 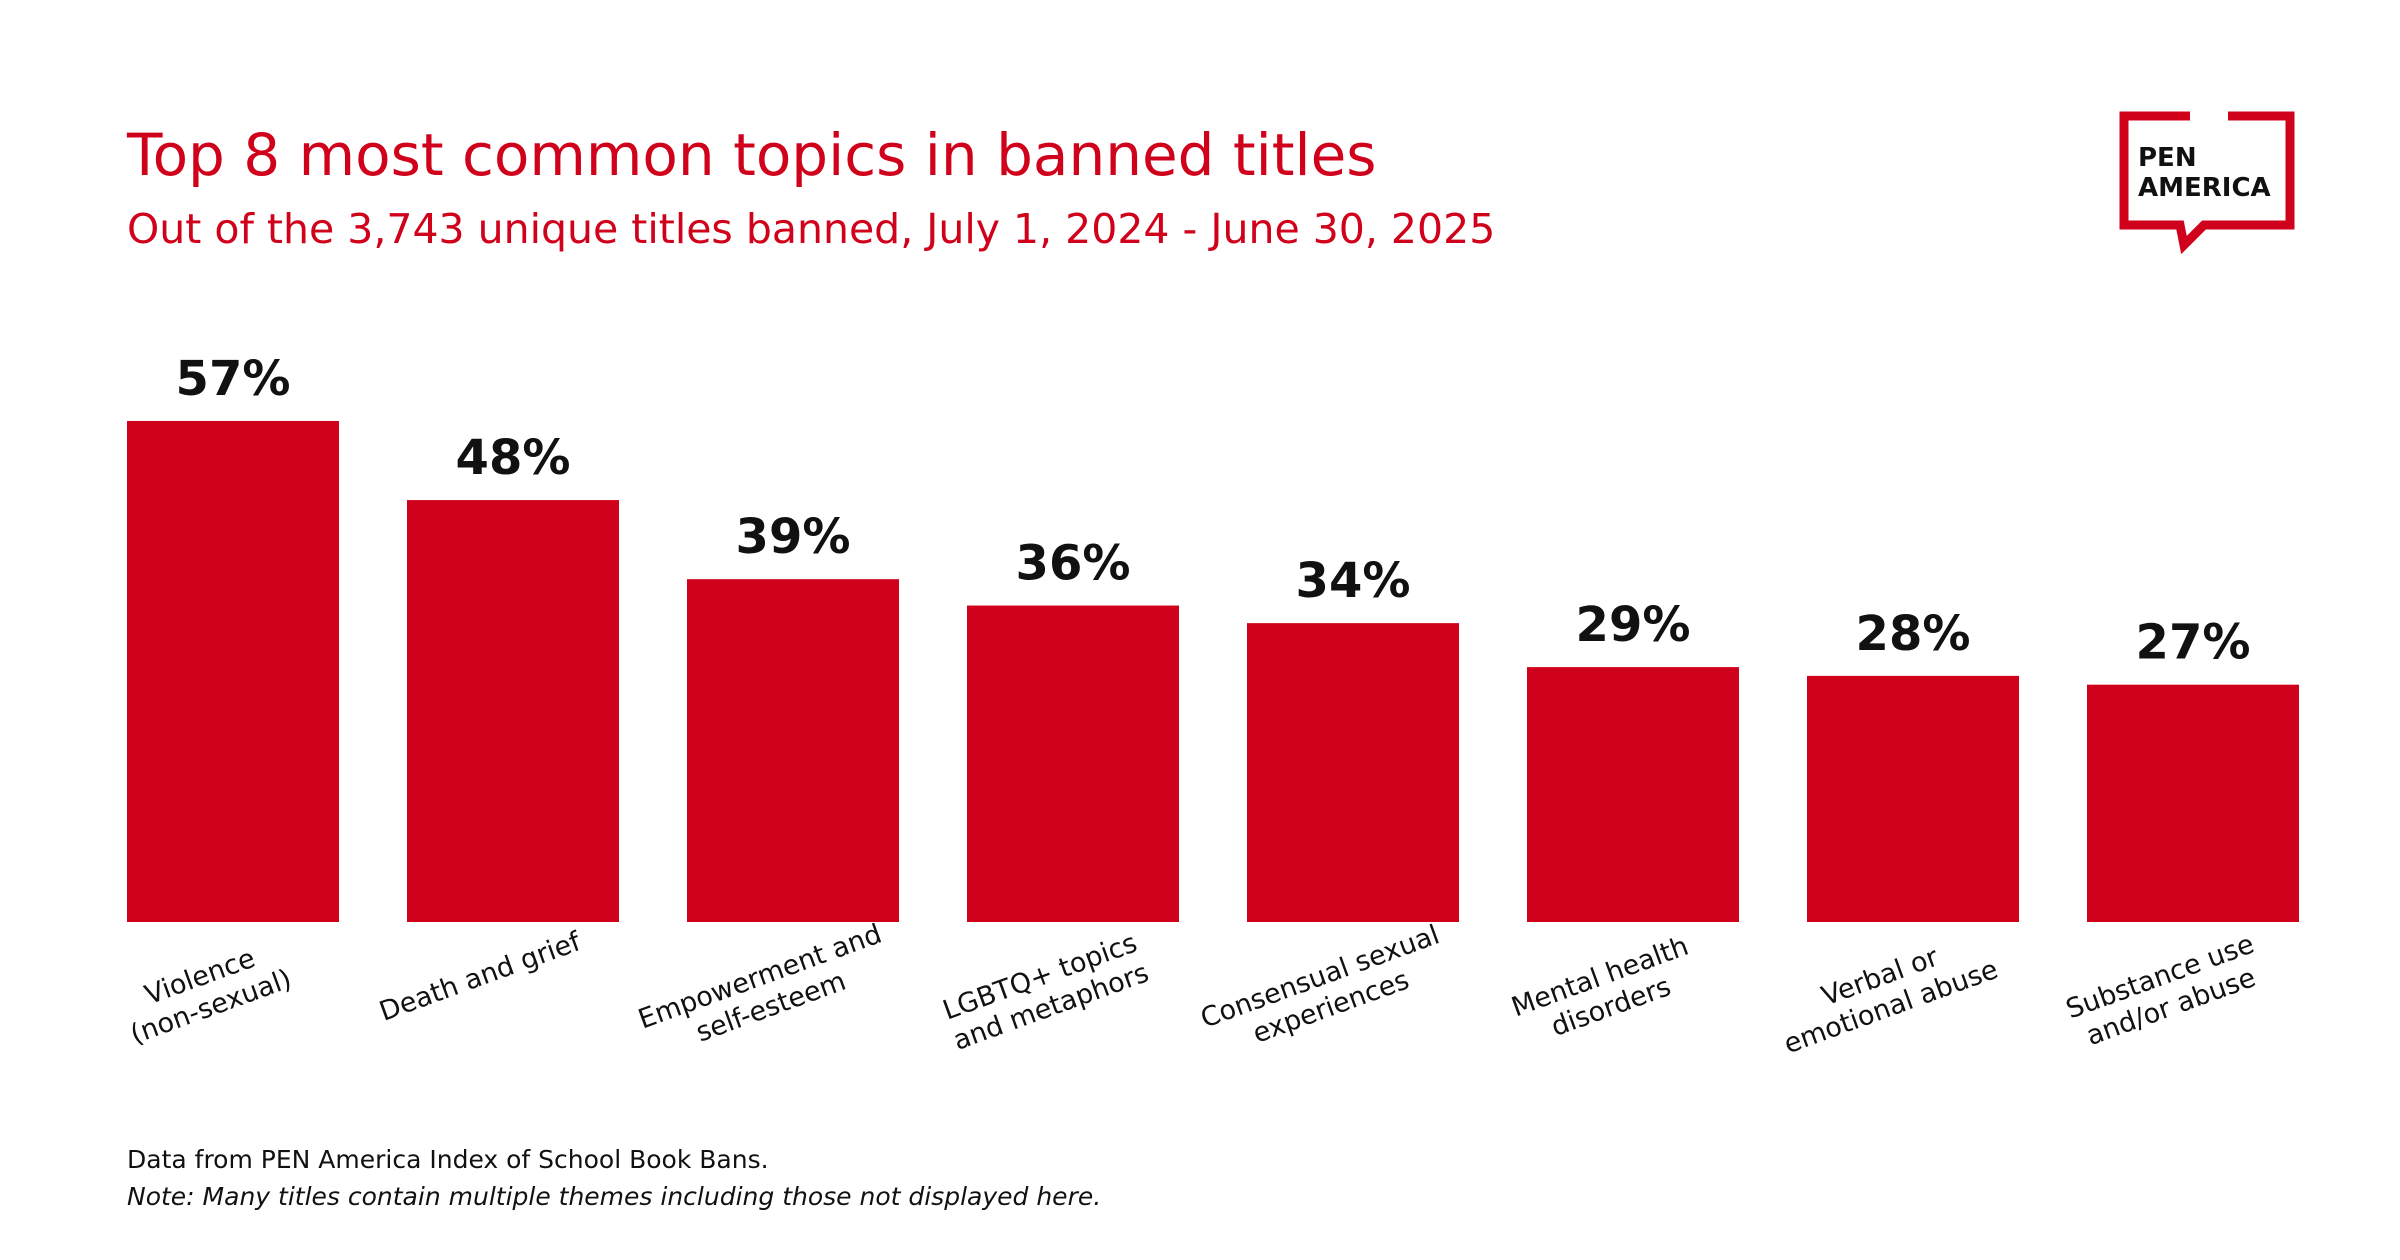 I want to click on value-label: 36%, so click(x=1073, y=564).